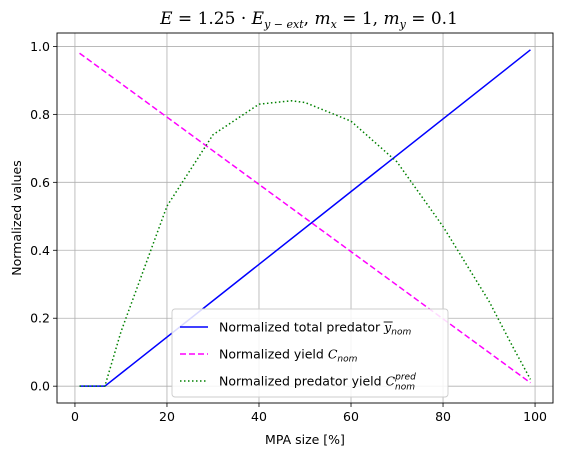  What do you see at coordinates (40, 46) in the screenshot?
I see `y-tick-label: 1.0` at bounding box center [40, 46].